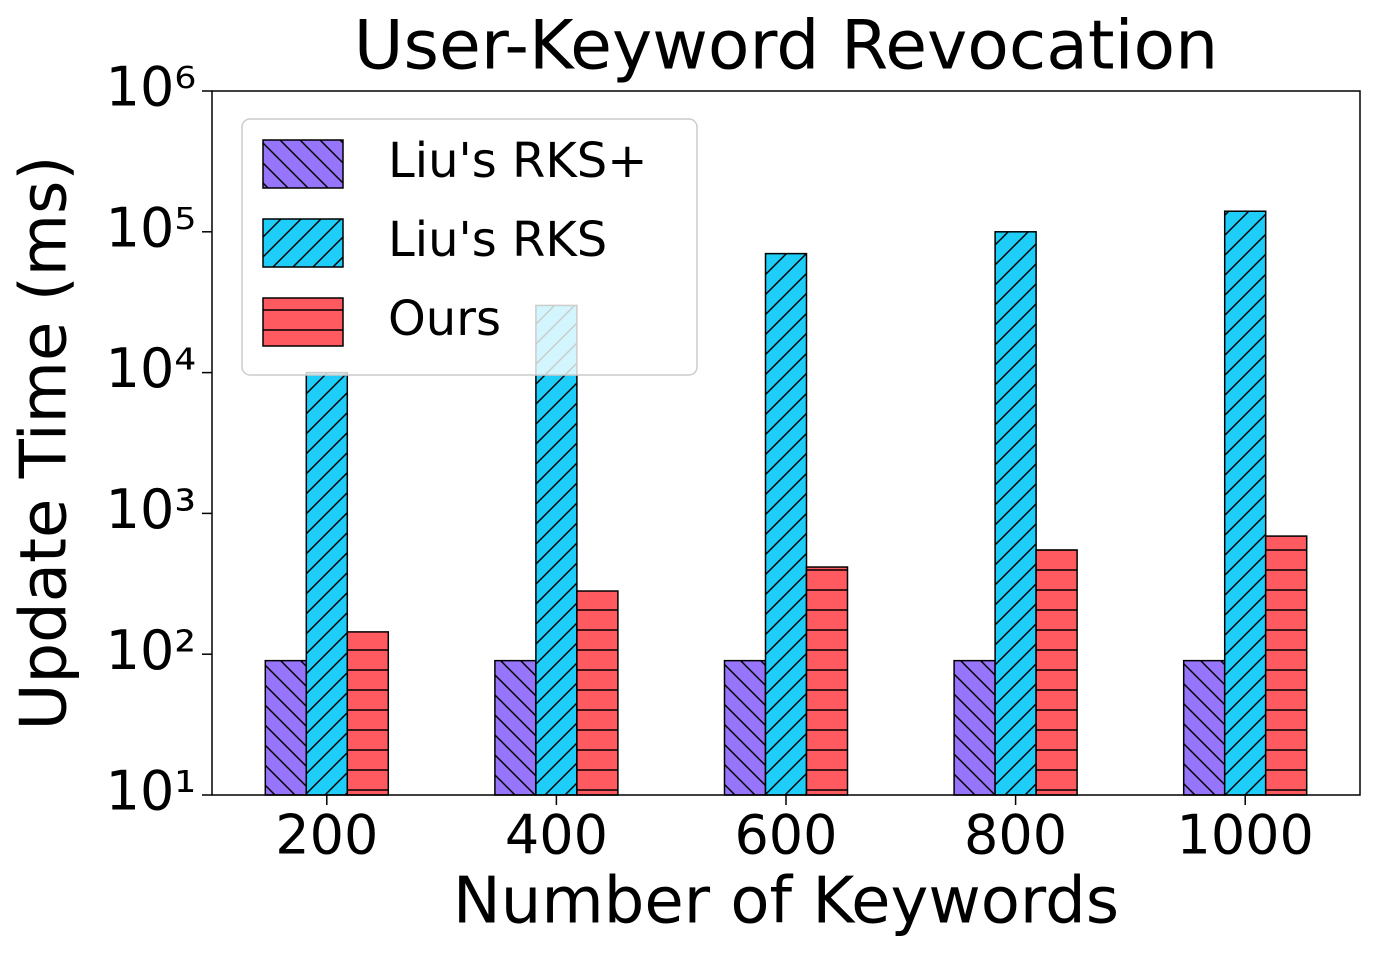 Image resolution: width=1376 pixels, height=958 pixels. Describe the element at coordinates (444, 319) in the screenshot. I see `legend-label: Ours` at that location.